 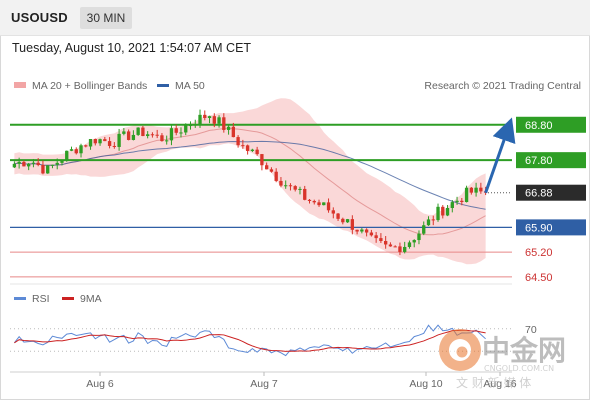 I want to click on watermark-slogan: 文 财 新 媒 体, so click(x=493, y=382).